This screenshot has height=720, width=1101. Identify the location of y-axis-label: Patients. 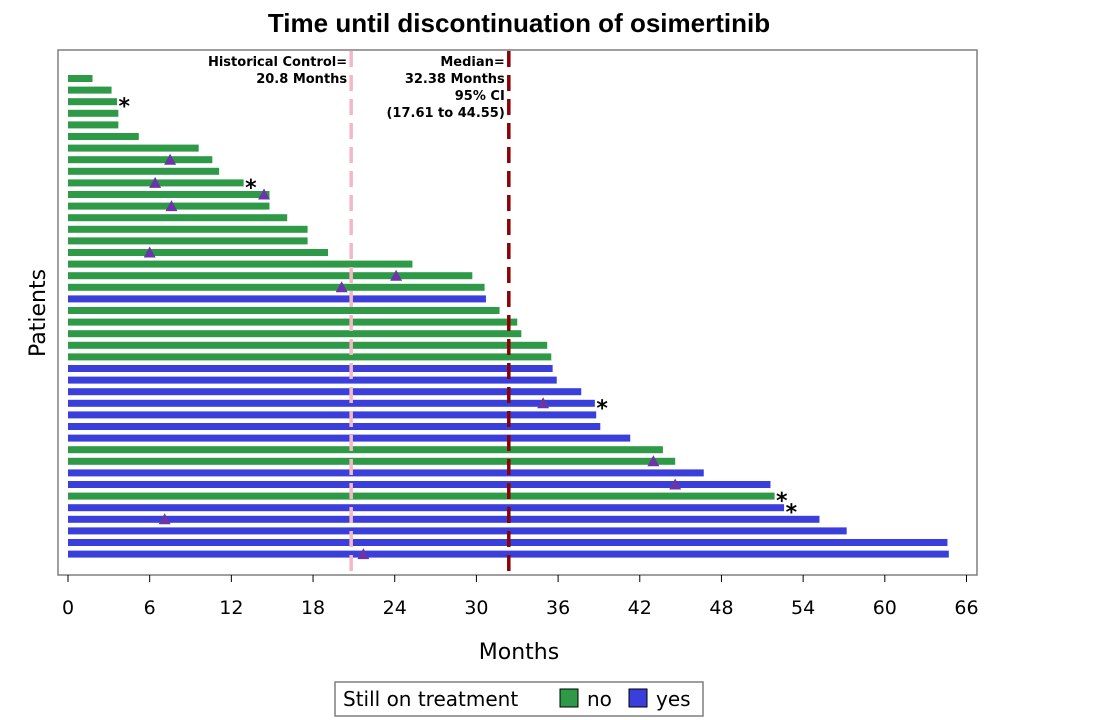
(38, 313).